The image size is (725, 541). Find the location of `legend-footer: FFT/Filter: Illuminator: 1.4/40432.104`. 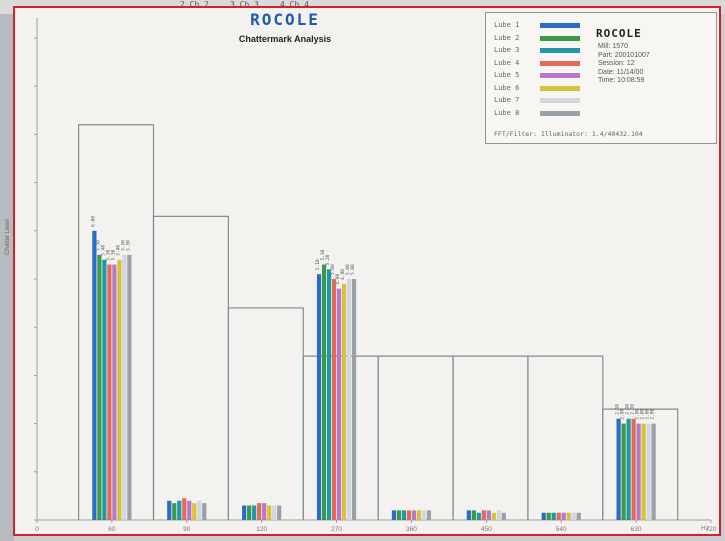

legend-footer: FFT/Filter: Illuminator: 1.4/40432.104 is located at coordinates (568, 134).